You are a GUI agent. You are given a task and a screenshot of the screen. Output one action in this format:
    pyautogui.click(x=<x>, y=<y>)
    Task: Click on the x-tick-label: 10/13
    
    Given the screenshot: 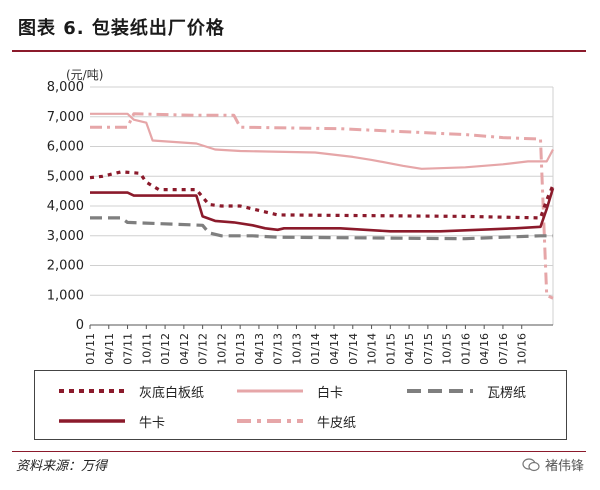 What is the action you would take?
    pyautogui.click(x=296, y=349)
    